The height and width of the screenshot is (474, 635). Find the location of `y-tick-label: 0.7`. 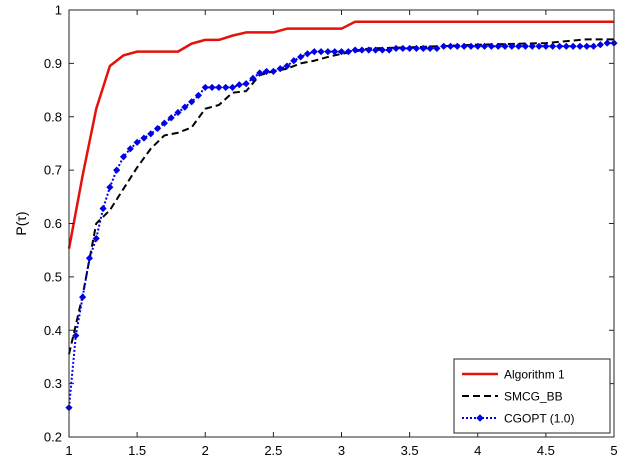

y-tick-label: 0.7 is located at coordinates (53, 170).